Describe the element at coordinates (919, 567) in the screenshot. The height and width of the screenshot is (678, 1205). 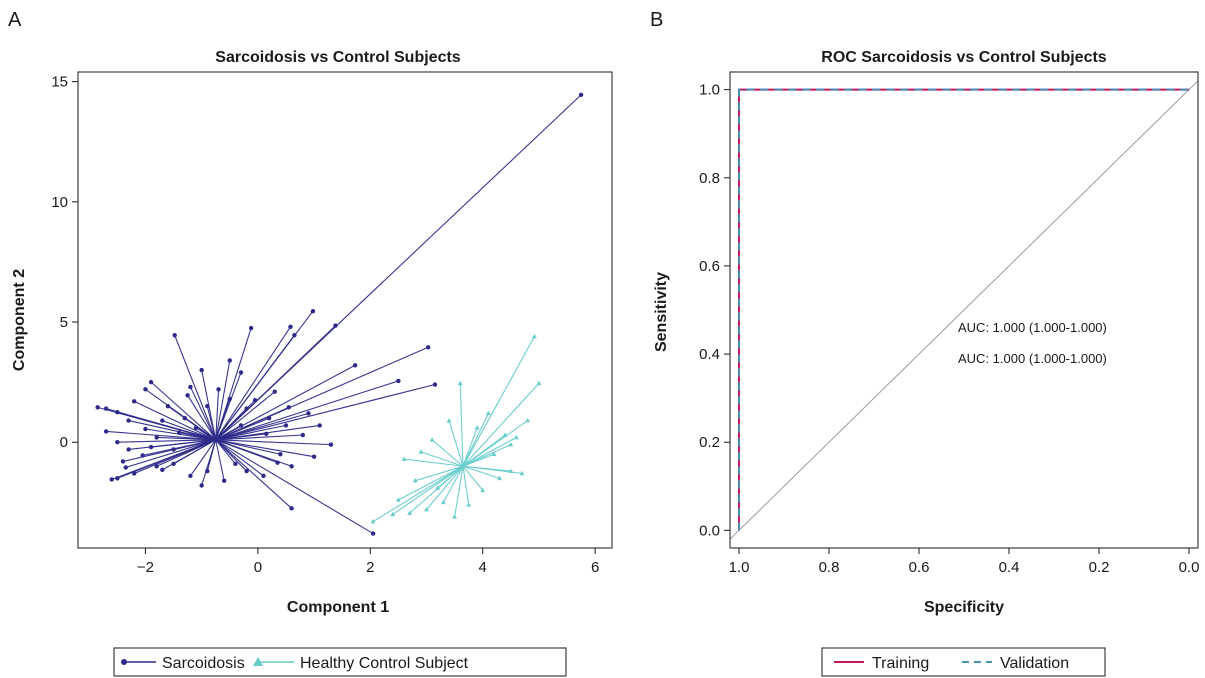
I see `chart-b-xtick-label: 0.6` at that location.